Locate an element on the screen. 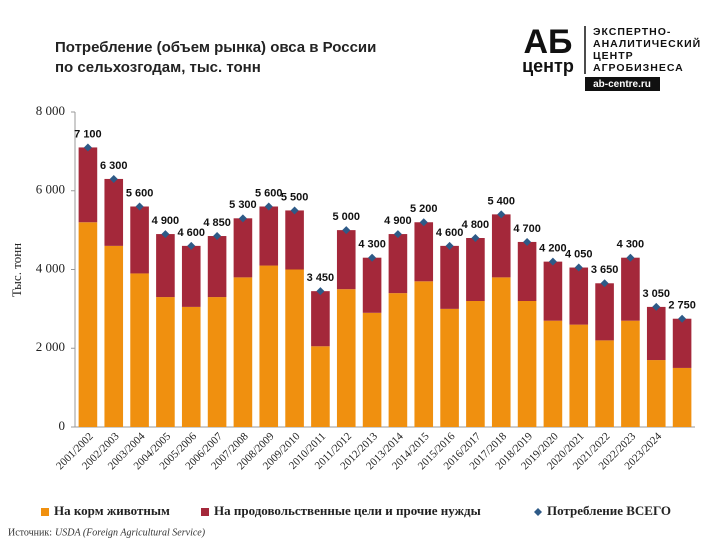 This screenshot has width=720, height=545. y-tick-label: 8 000 is located at coordinates (50, 110).